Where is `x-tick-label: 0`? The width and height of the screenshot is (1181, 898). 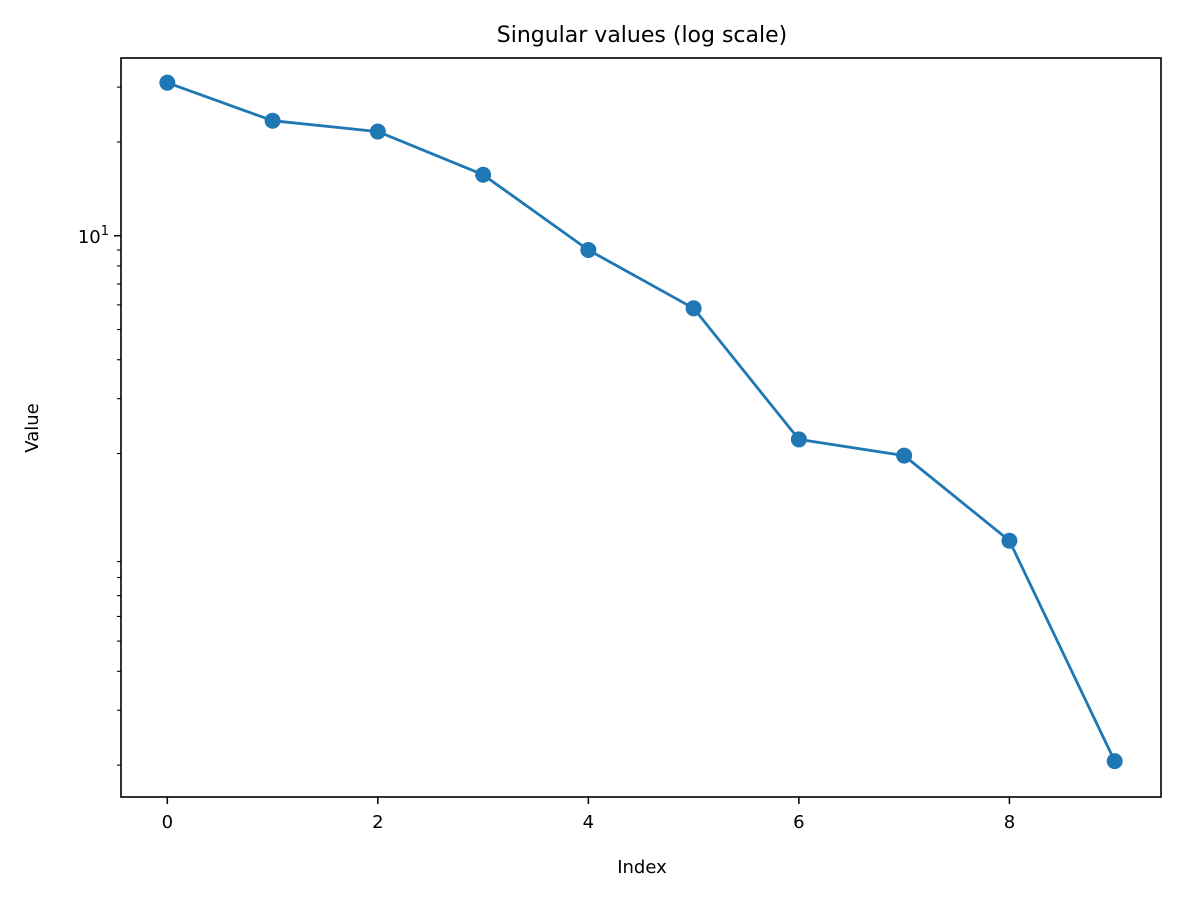
x-tick-label: 0 is located at coordinates (167, 822).